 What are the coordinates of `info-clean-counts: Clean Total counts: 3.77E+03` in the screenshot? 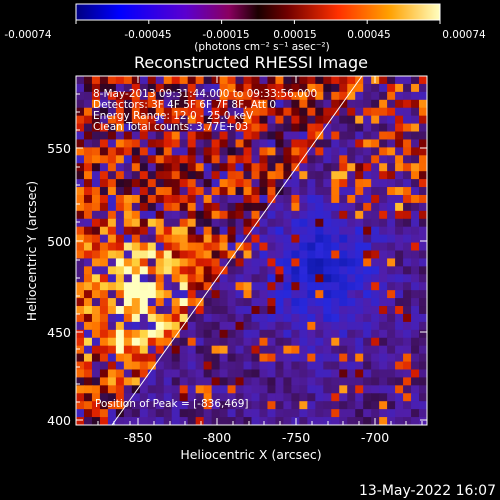 It's located at (170, 127).